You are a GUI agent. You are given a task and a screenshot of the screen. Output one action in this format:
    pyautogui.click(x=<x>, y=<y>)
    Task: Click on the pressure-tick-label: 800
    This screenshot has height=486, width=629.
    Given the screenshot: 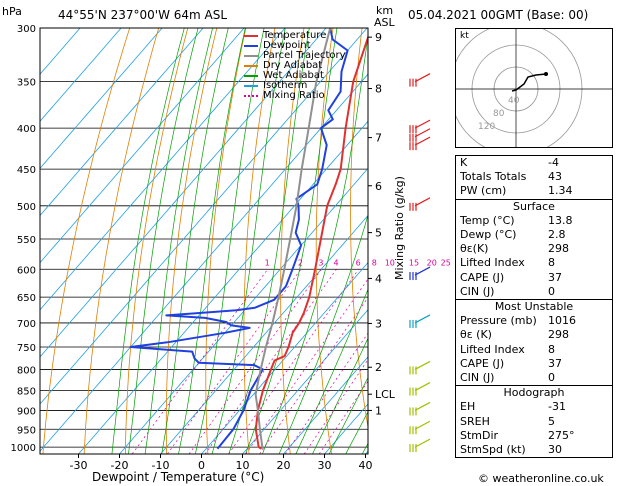 What is the action you would take?
    pyautogui.click(x=26, y=370)
    